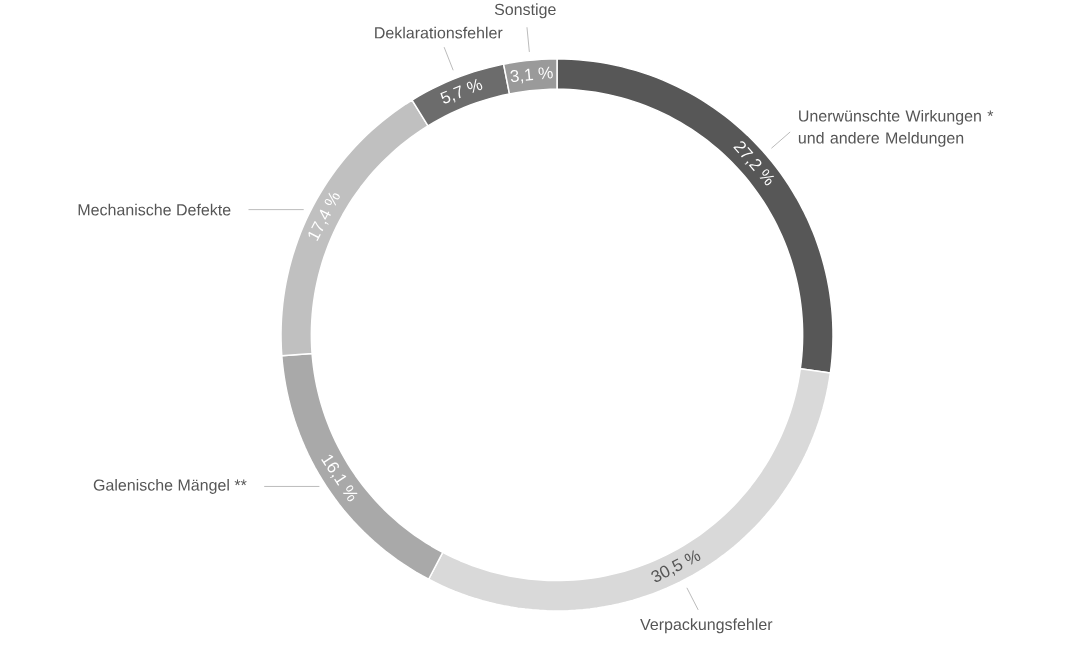 The width and height of the screenshot is (1092, 649). I want to click on slice-label: Verpackungsfehler, so click(706, 626).